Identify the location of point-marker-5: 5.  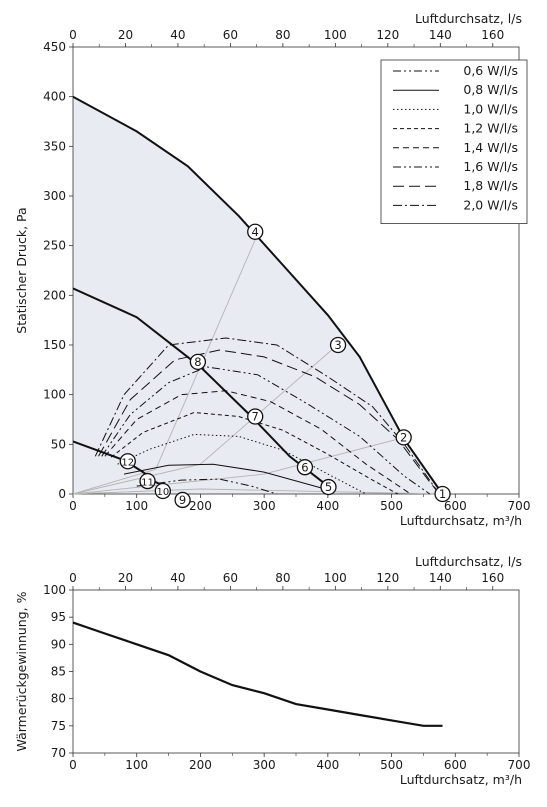
(328, 487).